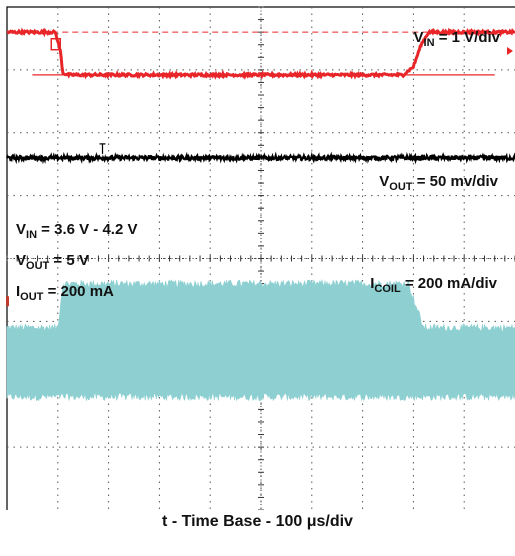  Describe the element at coordinates (56, 44) in the screenshot. I see `vin-trigger-marker` at that location.